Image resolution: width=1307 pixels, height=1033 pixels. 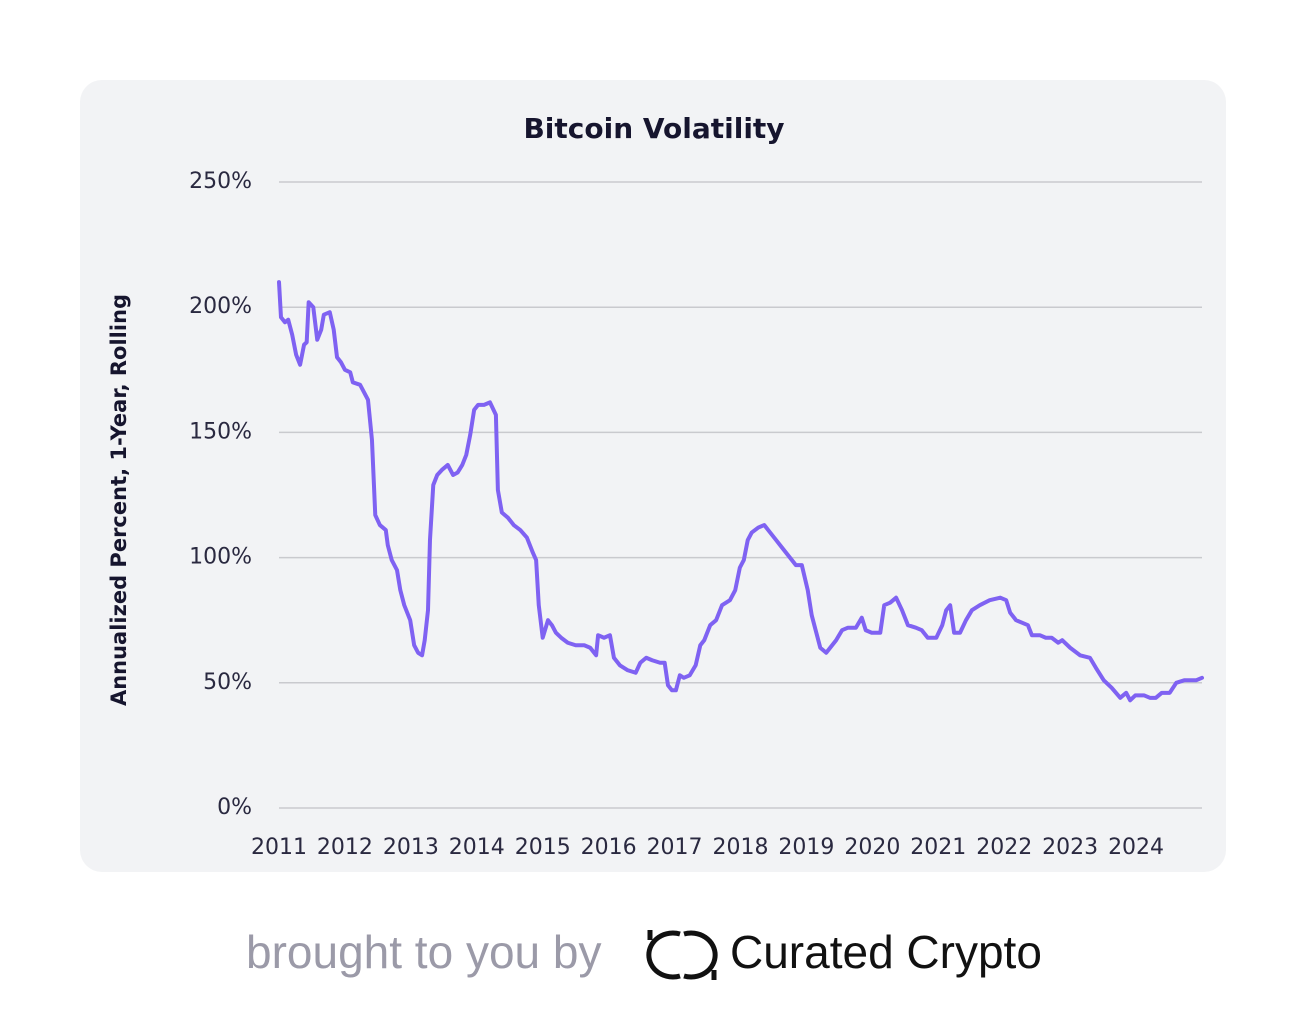 I want to click on x-tick-label: 2018, so click(x=741, y=847).